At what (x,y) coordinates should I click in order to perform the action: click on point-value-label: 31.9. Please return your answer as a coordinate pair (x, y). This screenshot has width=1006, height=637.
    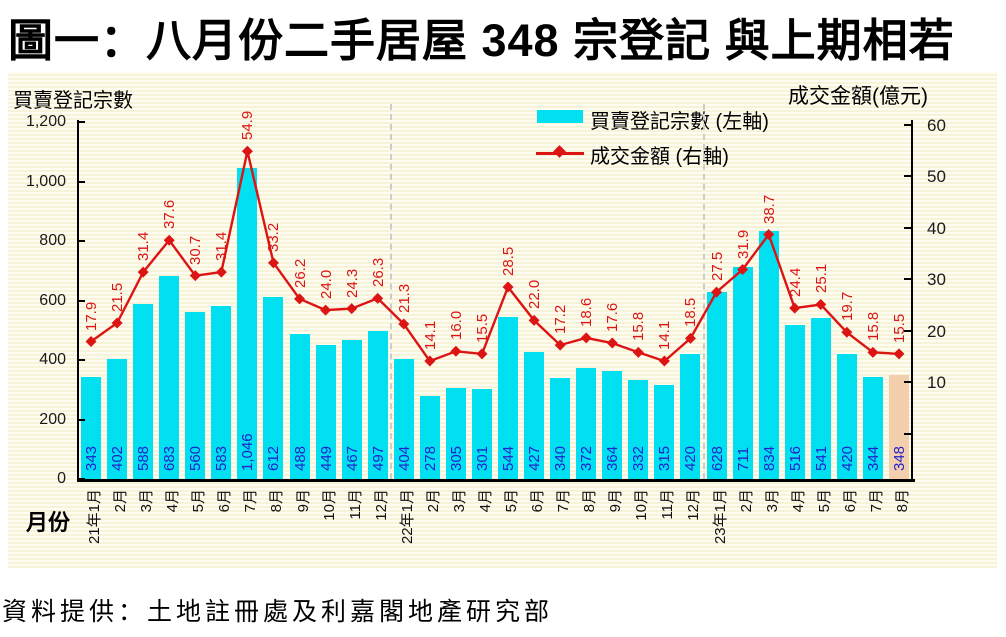
    Looking at the image, I should click on (743, 244).